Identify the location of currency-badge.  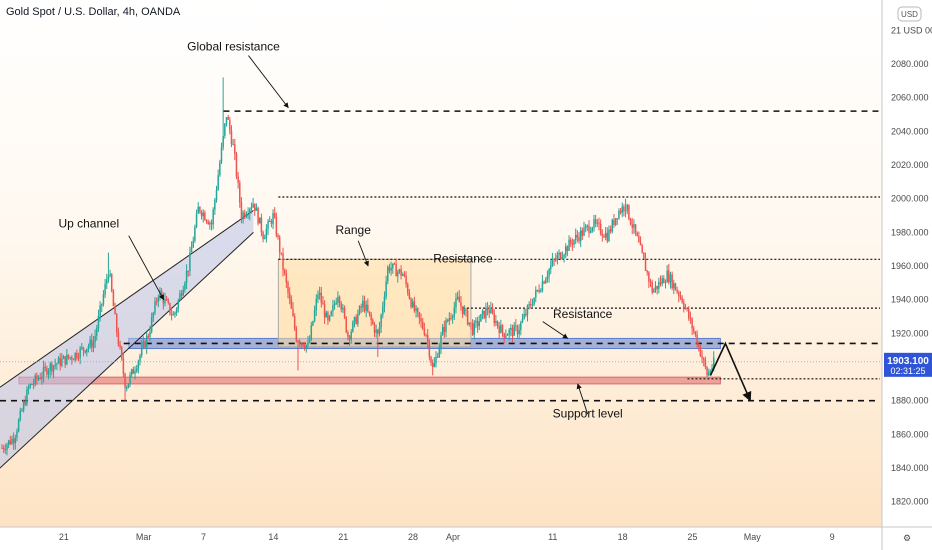
(909, 14).